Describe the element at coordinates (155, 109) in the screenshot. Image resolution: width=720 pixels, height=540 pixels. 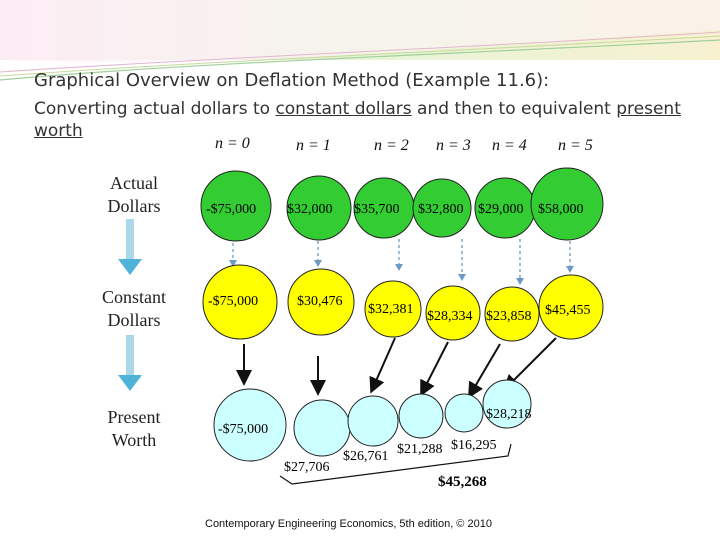
I see `subtitle-text-1: Converting actual dollars to` at that location.